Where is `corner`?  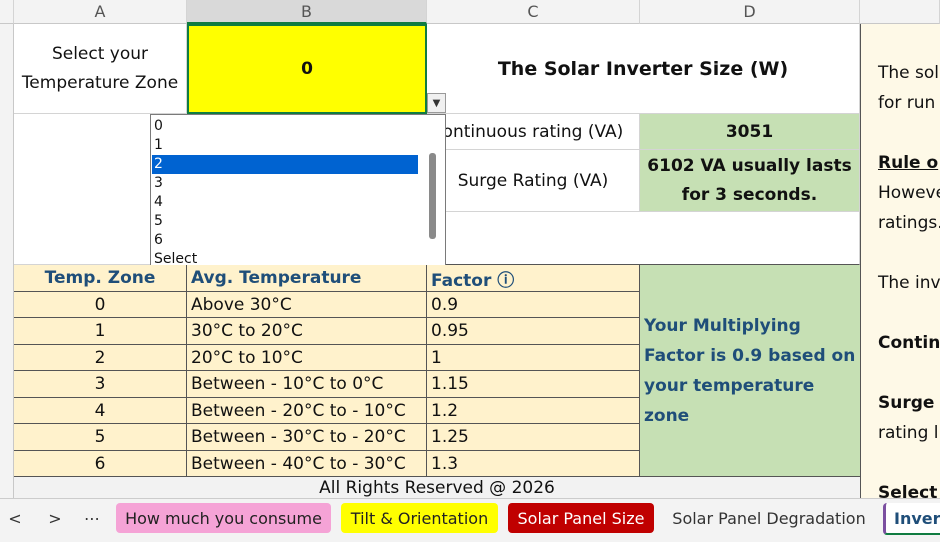 corner is located at coordinates (7, 12).